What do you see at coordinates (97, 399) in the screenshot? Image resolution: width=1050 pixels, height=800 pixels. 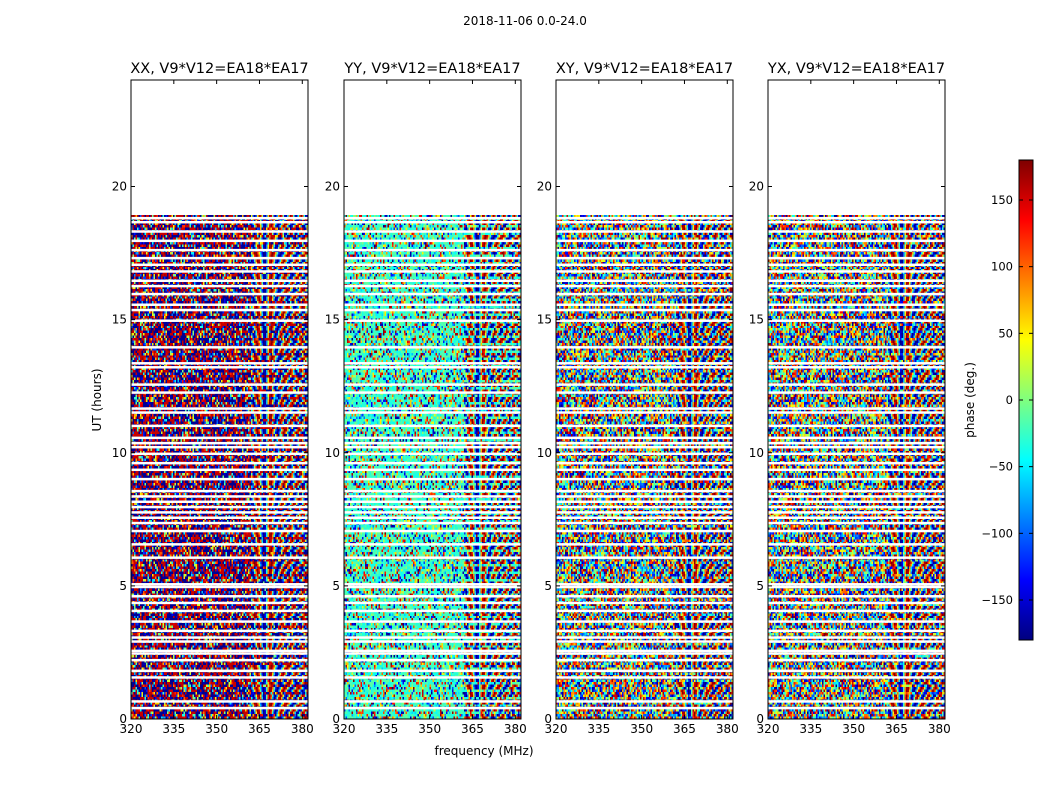 I see `y-axis-label: UT (hours)` at bounding box center [97, 399].